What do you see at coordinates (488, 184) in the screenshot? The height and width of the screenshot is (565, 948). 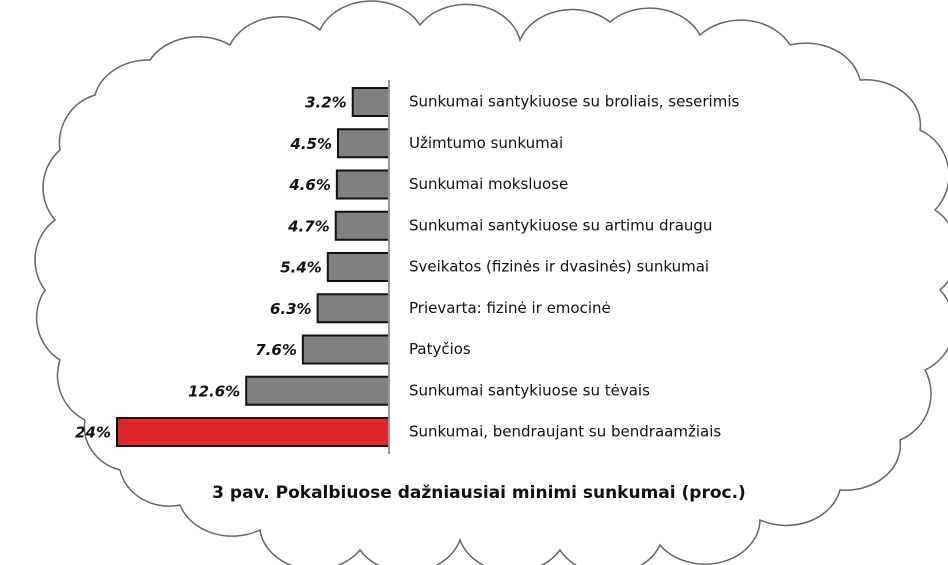 I see `category-label: Sunkumai moksluose` at bounding box center [488, 184].